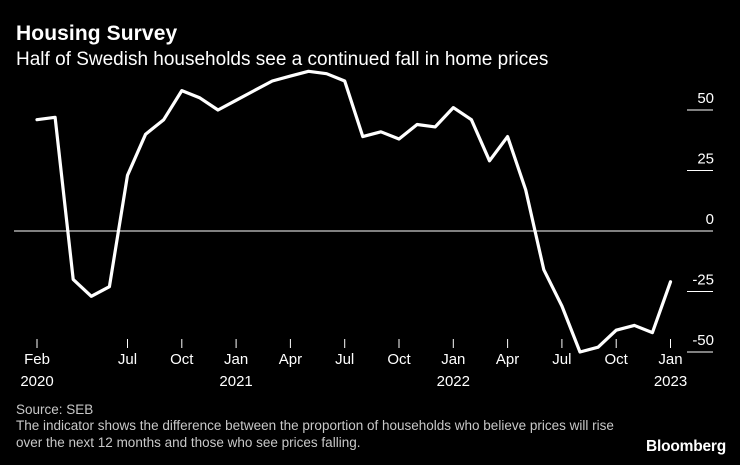  What do you see at coordinates (55, 409) in the screenshot?
I see `source-note: Source: SEB` at bounding box center [55, 409].